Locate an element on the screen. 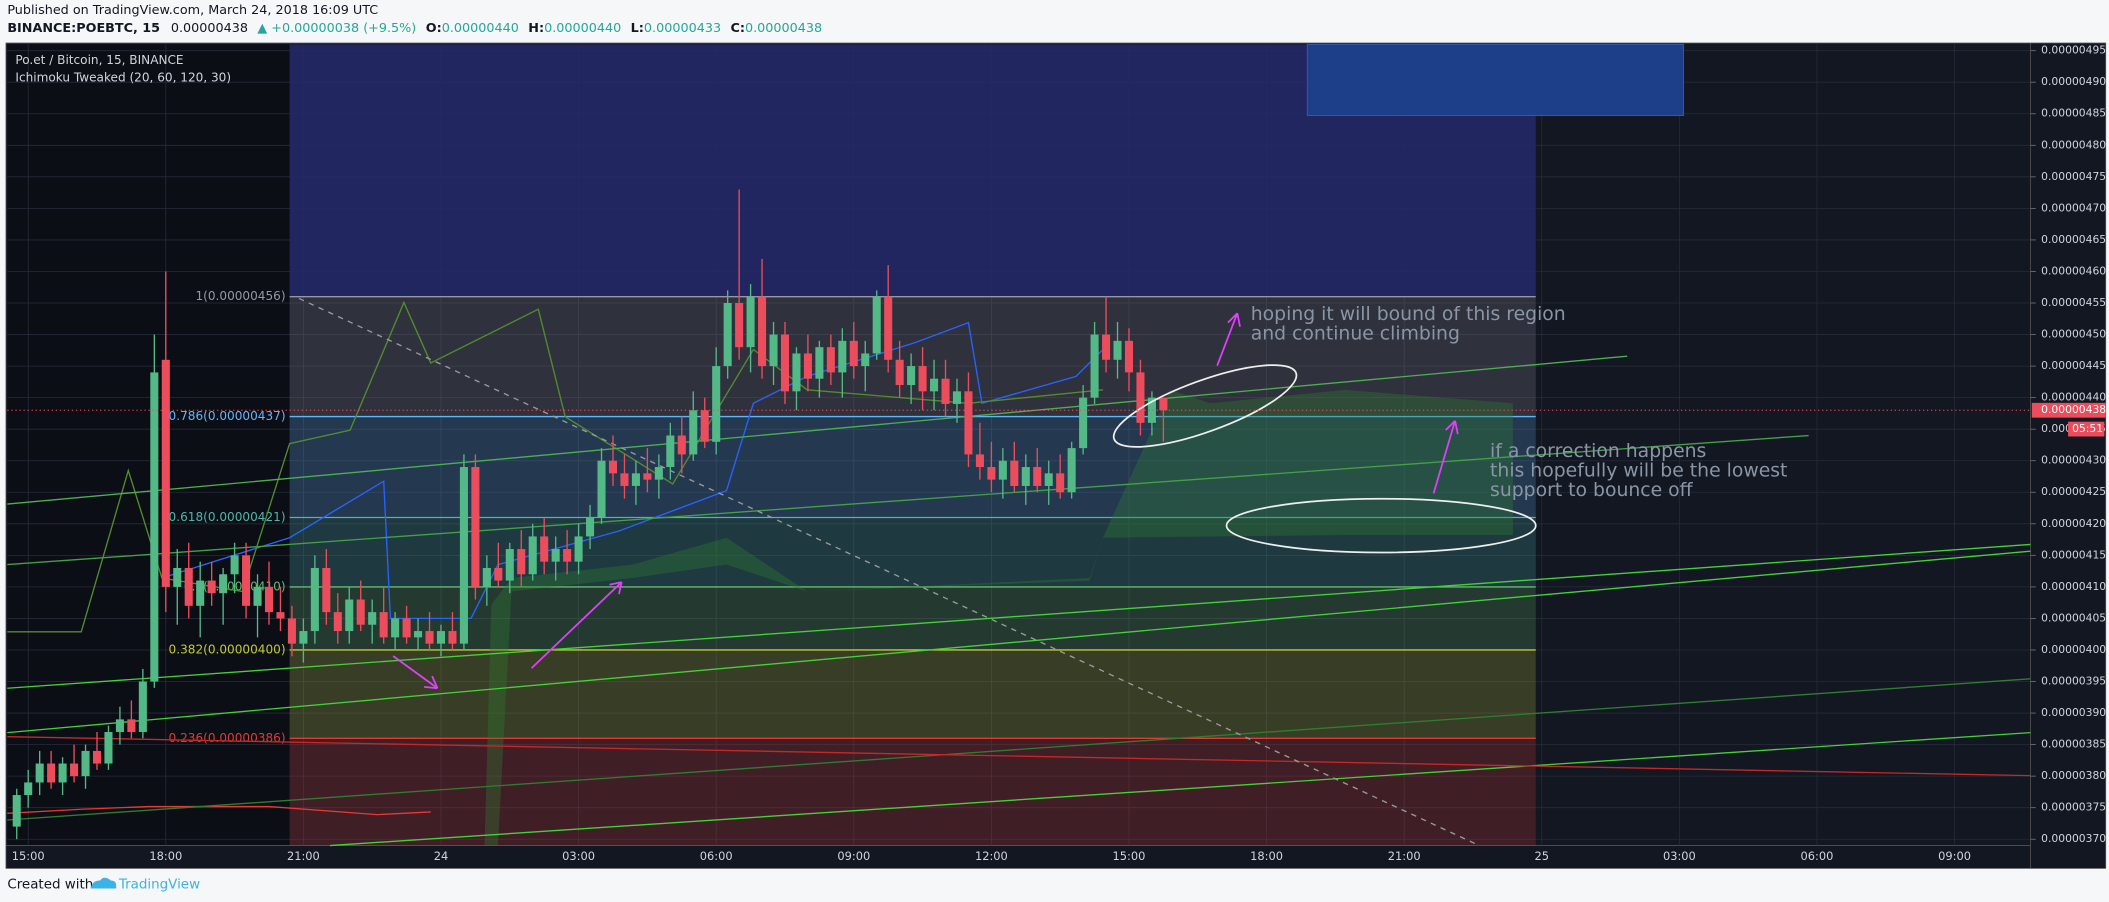 The height and width of the screenshot is (902, 2109). fib-zone is located at coordinates (912, 356).